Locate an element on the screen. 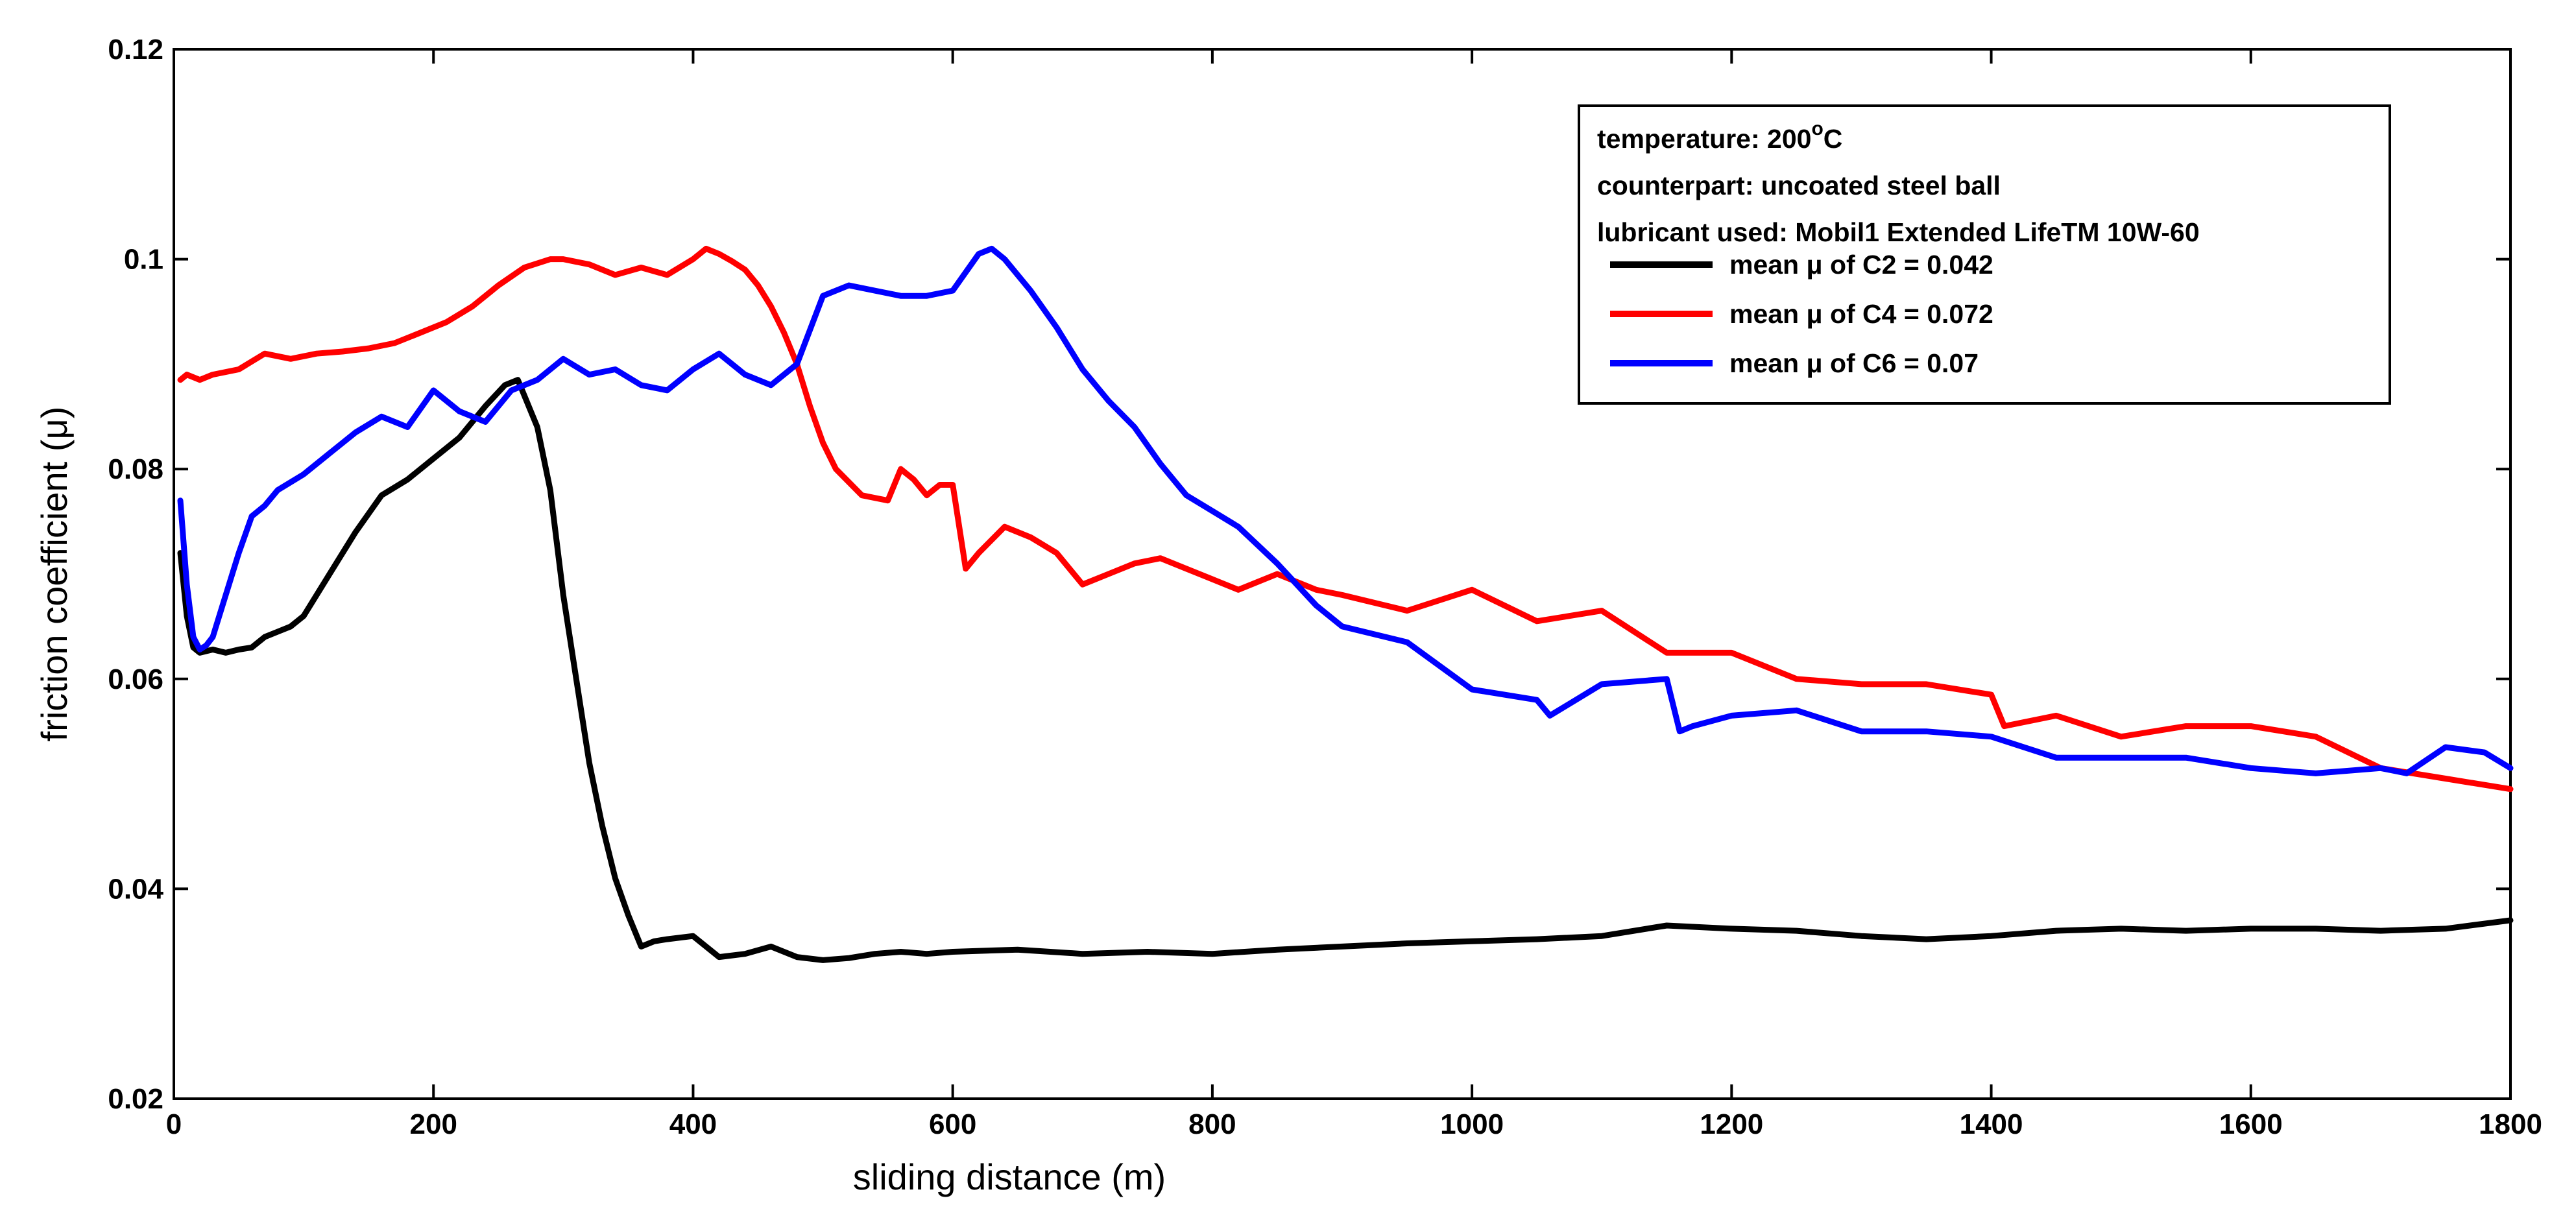  y-tick-label: 0.06 is located at coordinates (135, 679).